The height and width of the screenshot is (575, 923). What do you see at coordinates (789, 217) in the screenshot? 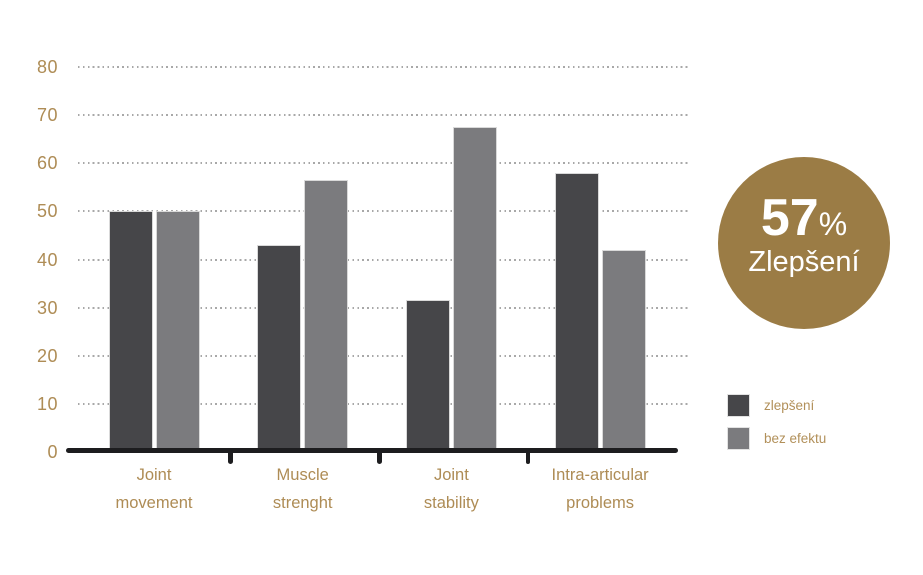
I see `badge-value: 57` at bounding box center [789, 217].